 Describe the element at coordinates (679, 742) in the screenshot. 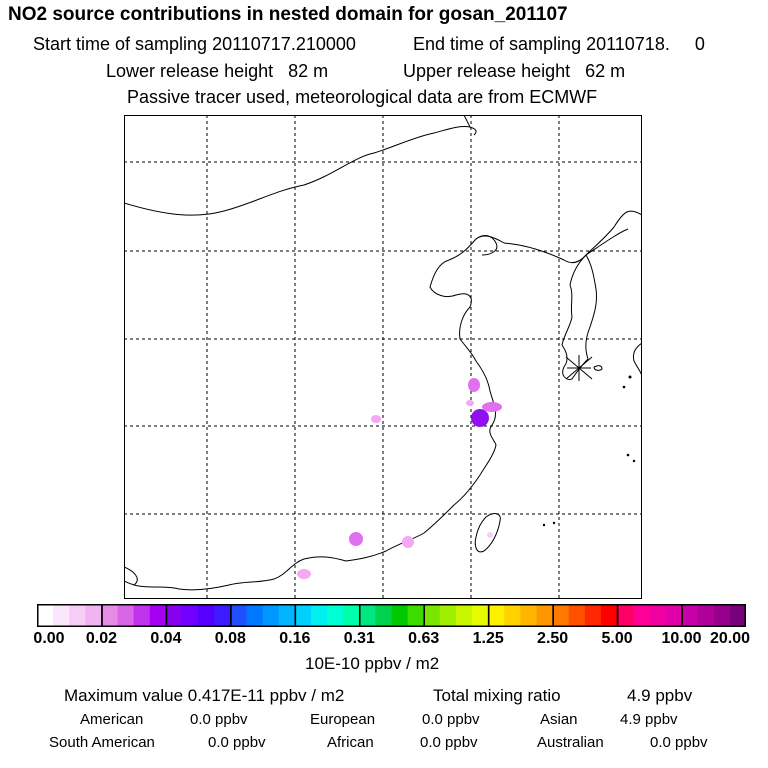

I see `australian-value: 0.0 ppbv` at that location.